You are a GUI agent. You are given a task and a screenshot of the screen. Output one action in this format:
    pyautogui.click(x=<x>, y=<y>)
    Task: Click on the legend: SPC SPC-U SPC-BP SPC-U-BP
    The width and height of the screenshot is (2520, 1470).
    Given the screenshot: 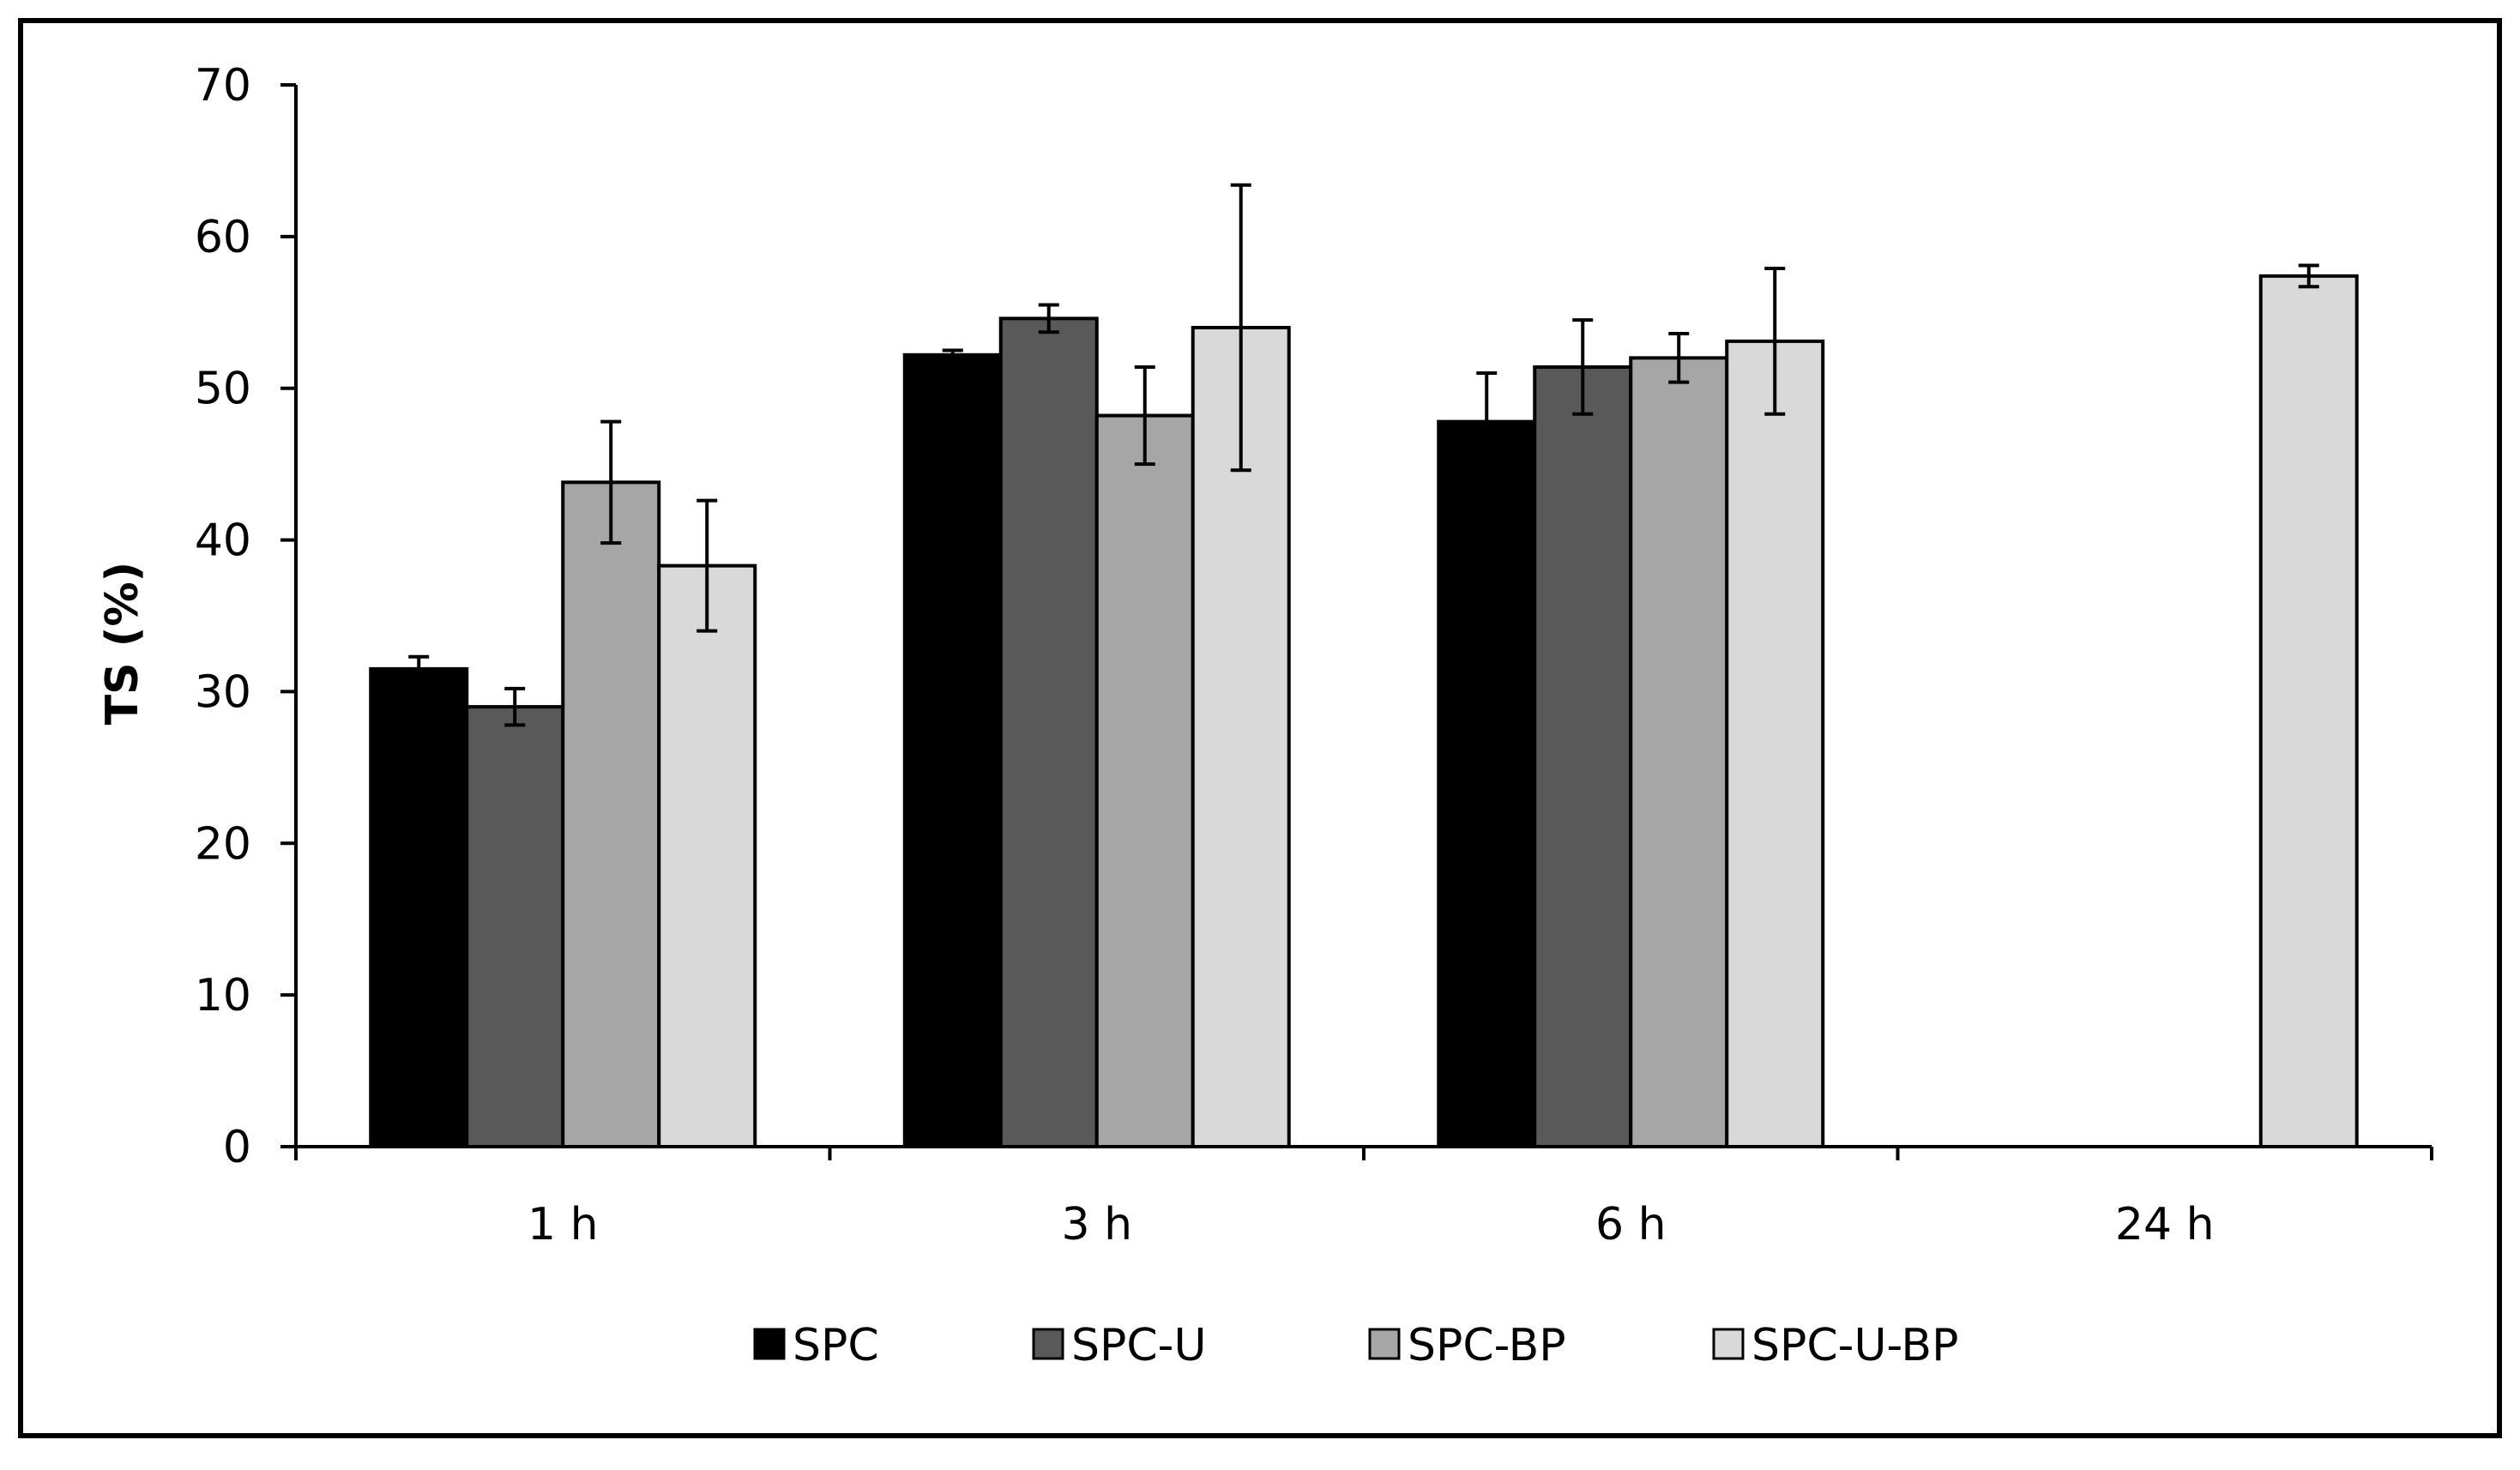 What is the action you would take?
    pyautogui.click(x=1355, y=1345)
    